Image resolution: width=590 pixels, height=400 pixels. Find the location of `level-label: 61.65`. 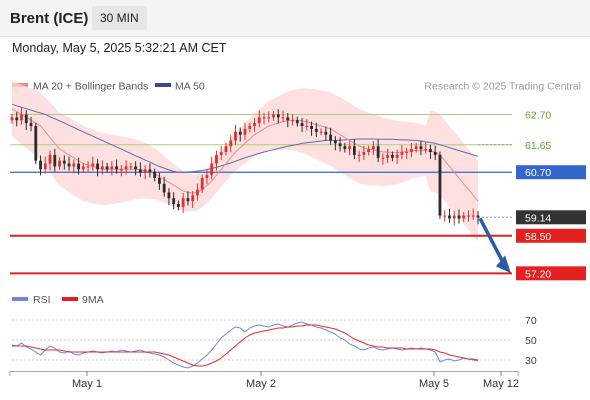

level-label: 61.65 is located at coordinates (538, 146).